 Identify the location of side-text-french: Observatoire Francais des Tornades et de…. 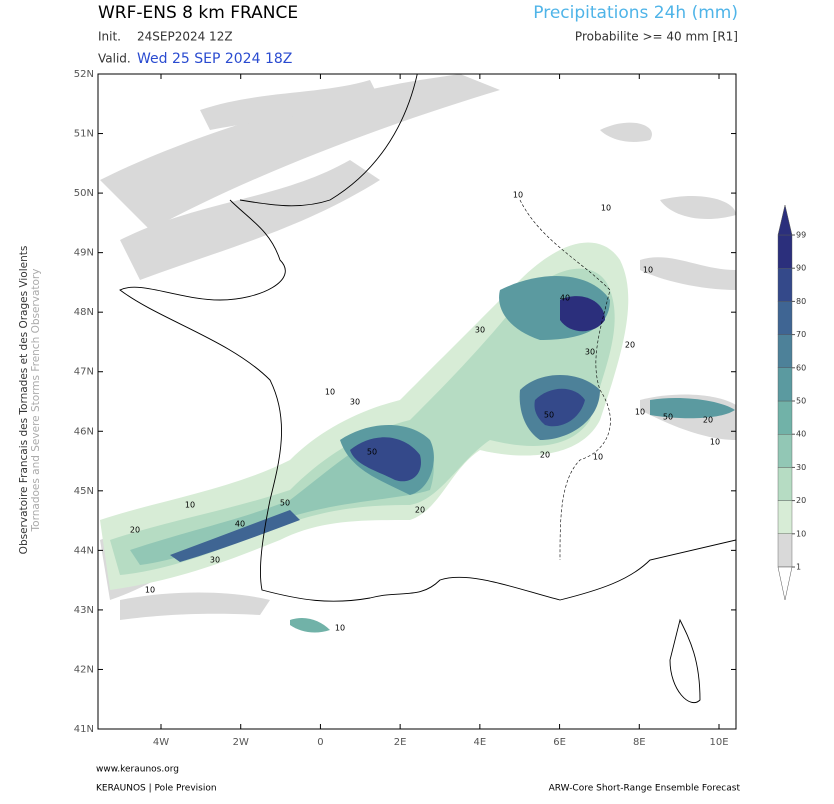
(24, 400).